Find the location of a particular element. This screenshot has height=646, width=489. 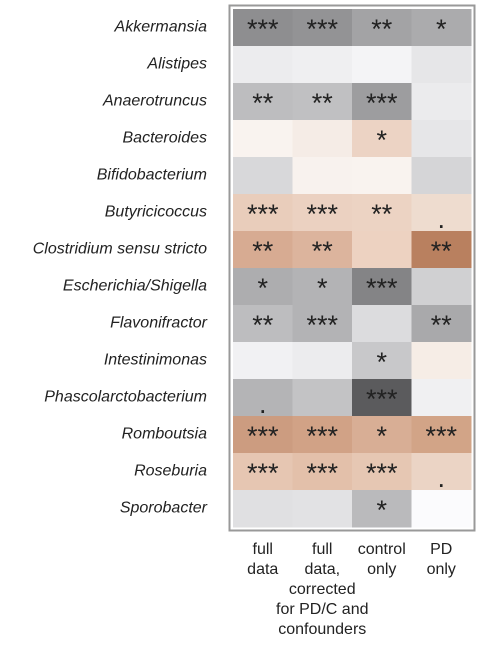

column-label: control is located at coordinates (382, 549).